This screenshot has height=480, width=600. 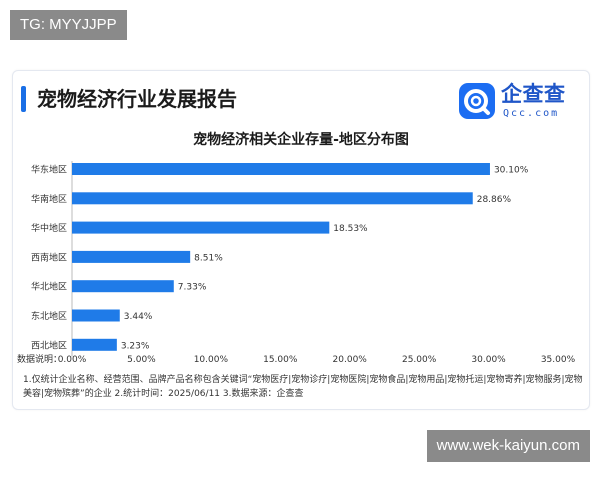 I want to click on qcc-logo-name: 企查查, so click(x=533, y=94).